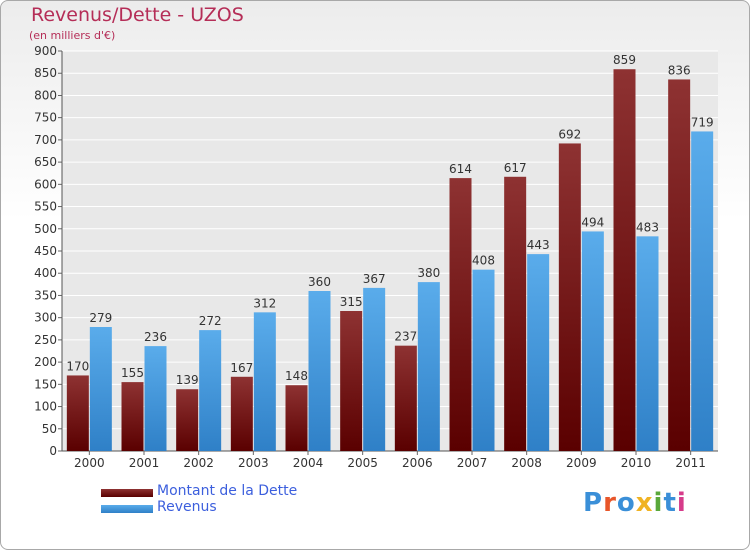  Describe the element at coordinates (100, 318) in the screenshot. I see `data-label: 279` at that location.